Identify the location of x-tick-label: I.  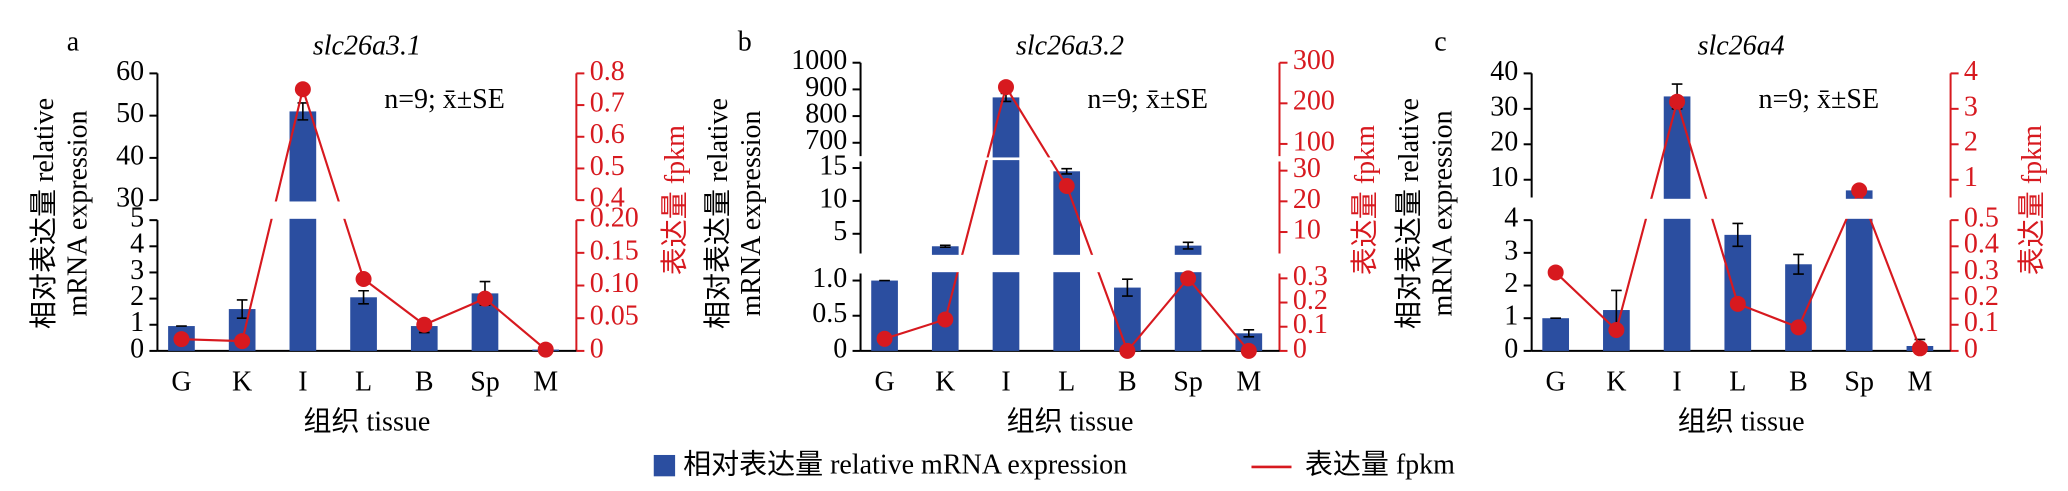
(1005, 382).